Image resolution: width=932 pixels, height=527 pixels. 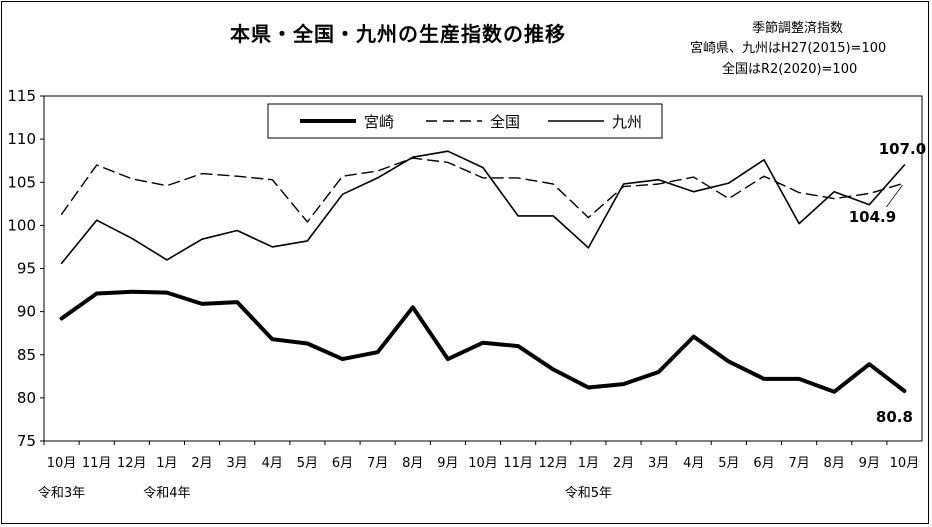 I want to click on y-tick-label: 100, so click(x=21, y=225).